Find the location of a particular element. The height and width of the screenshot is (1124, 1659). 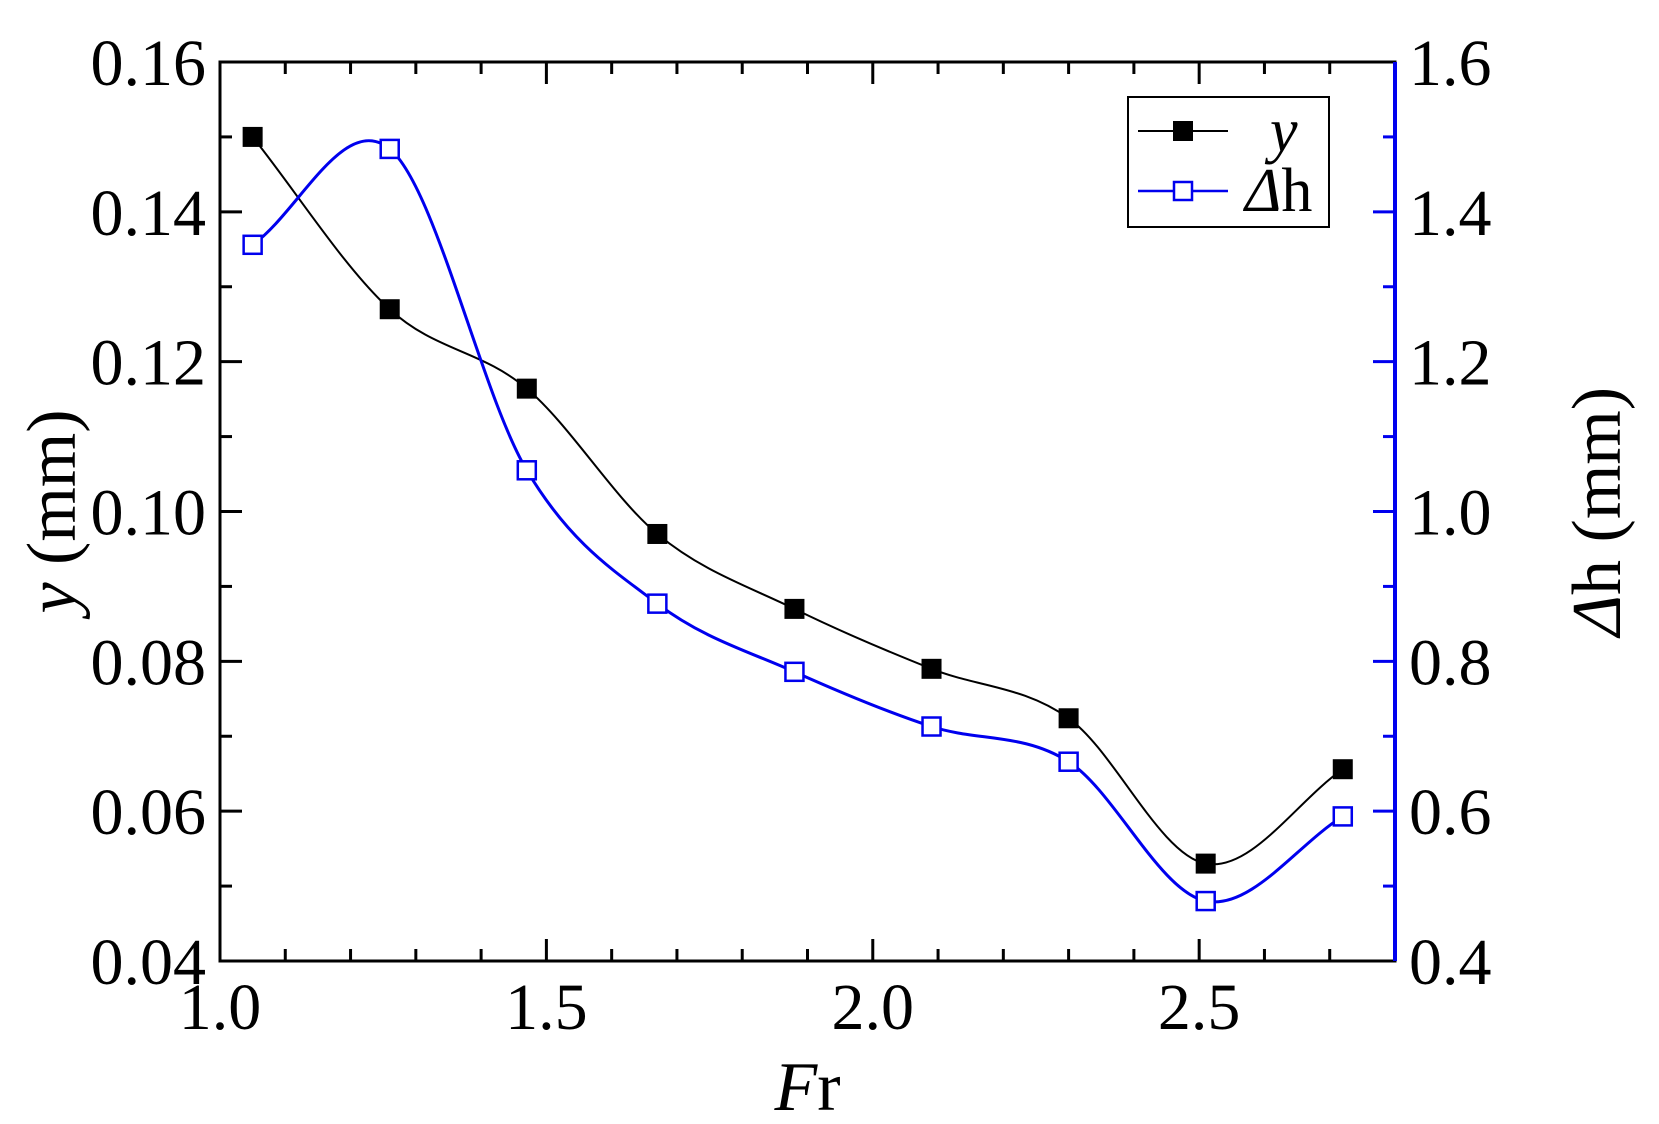

legend-label-y: y is located at coordinates (1281, 131).